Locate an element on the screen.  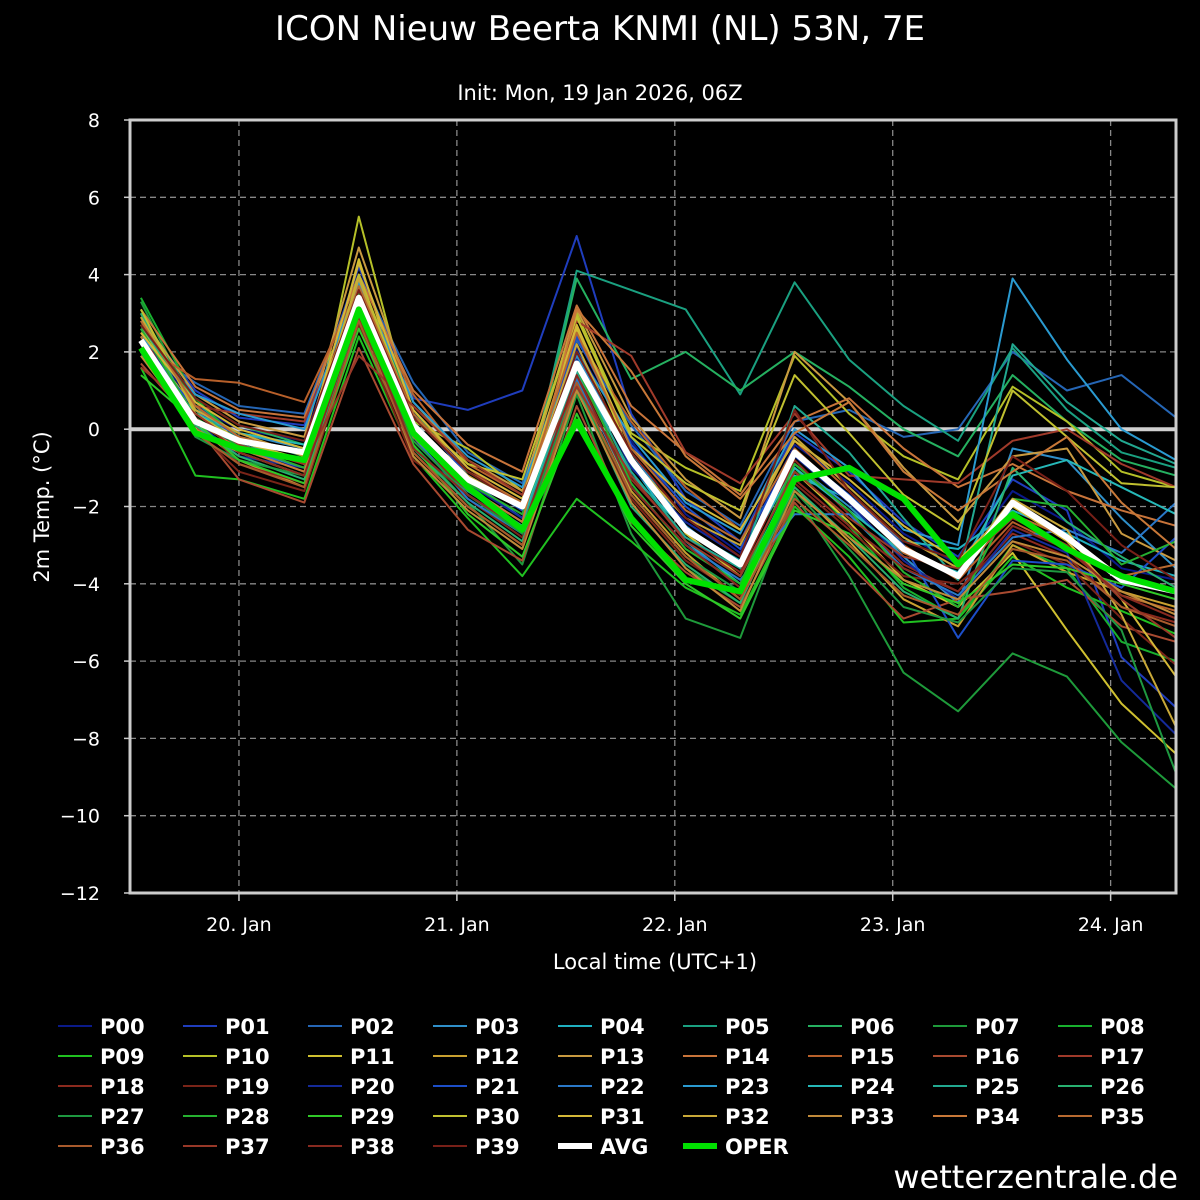
legend-label: P14 is located at coordinates (747, 1057).